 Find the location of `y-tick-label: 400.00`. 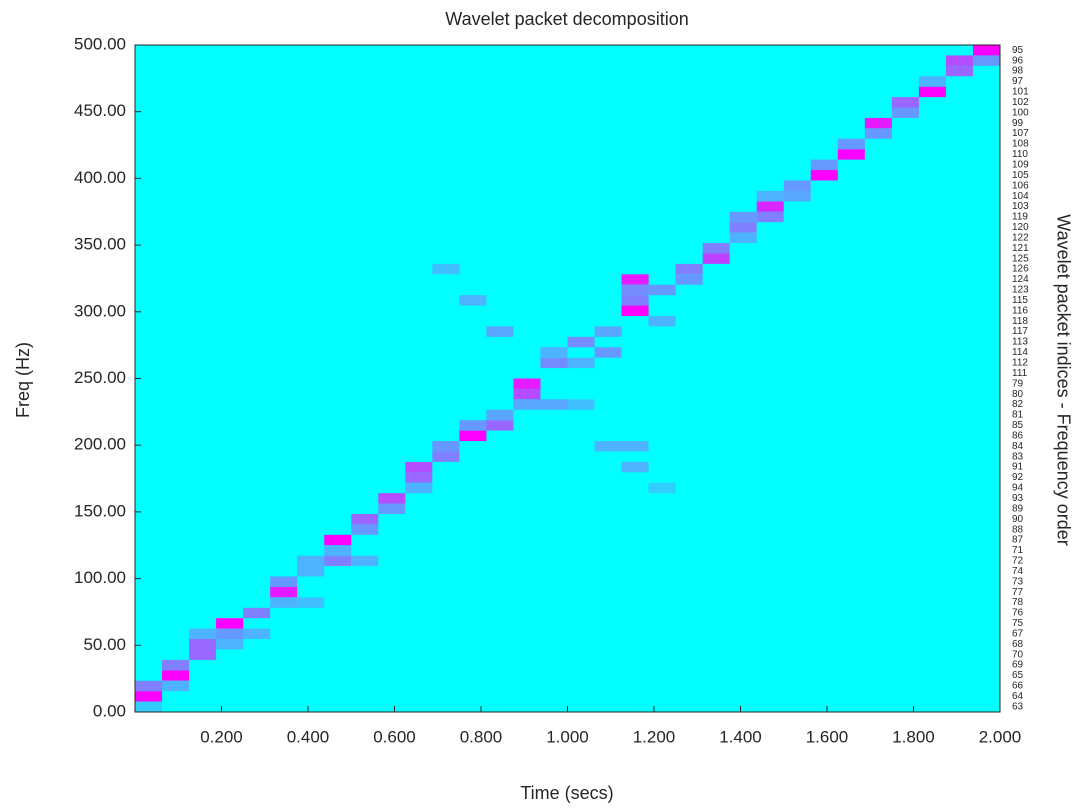

y-tick-label: 400.00 is located at coordinates (100, 177).